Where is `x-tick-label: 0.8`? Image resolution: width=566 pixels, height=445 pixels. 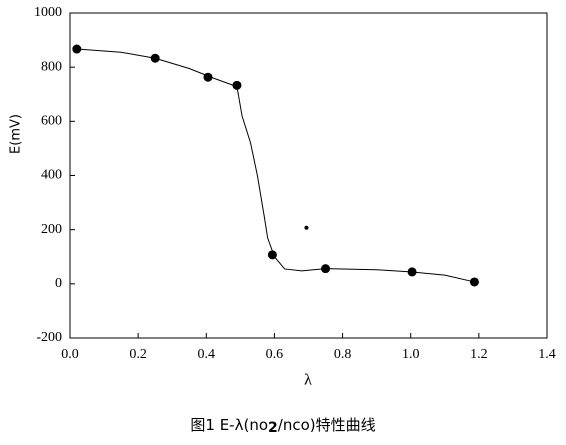 x-tick-label: 0.8 is located at coordinates (343, 354).